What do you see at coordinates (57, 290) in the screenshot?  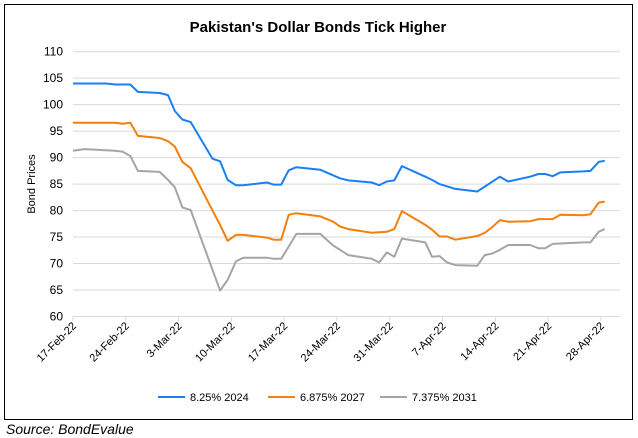 I see `y-tick-label: 65` at bounding box center [57, 290].